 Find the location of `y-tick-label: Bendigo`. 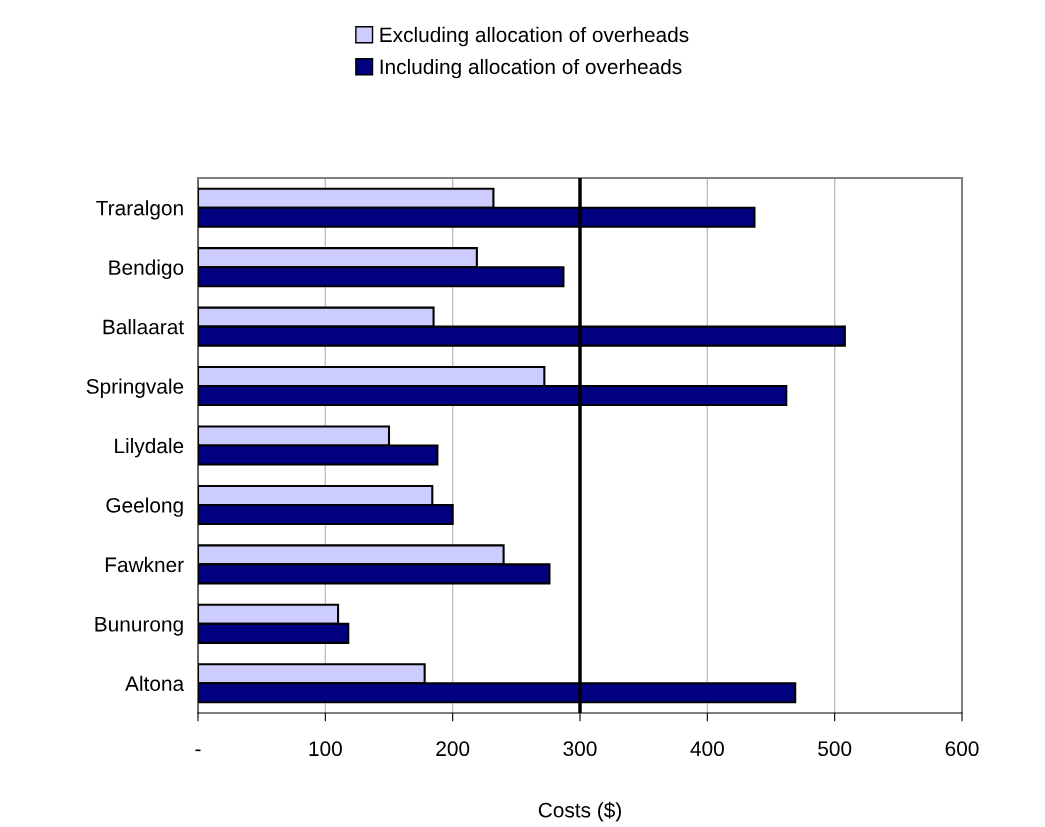

y-tick-label: Bendigo is located at coordinates (146, 269).